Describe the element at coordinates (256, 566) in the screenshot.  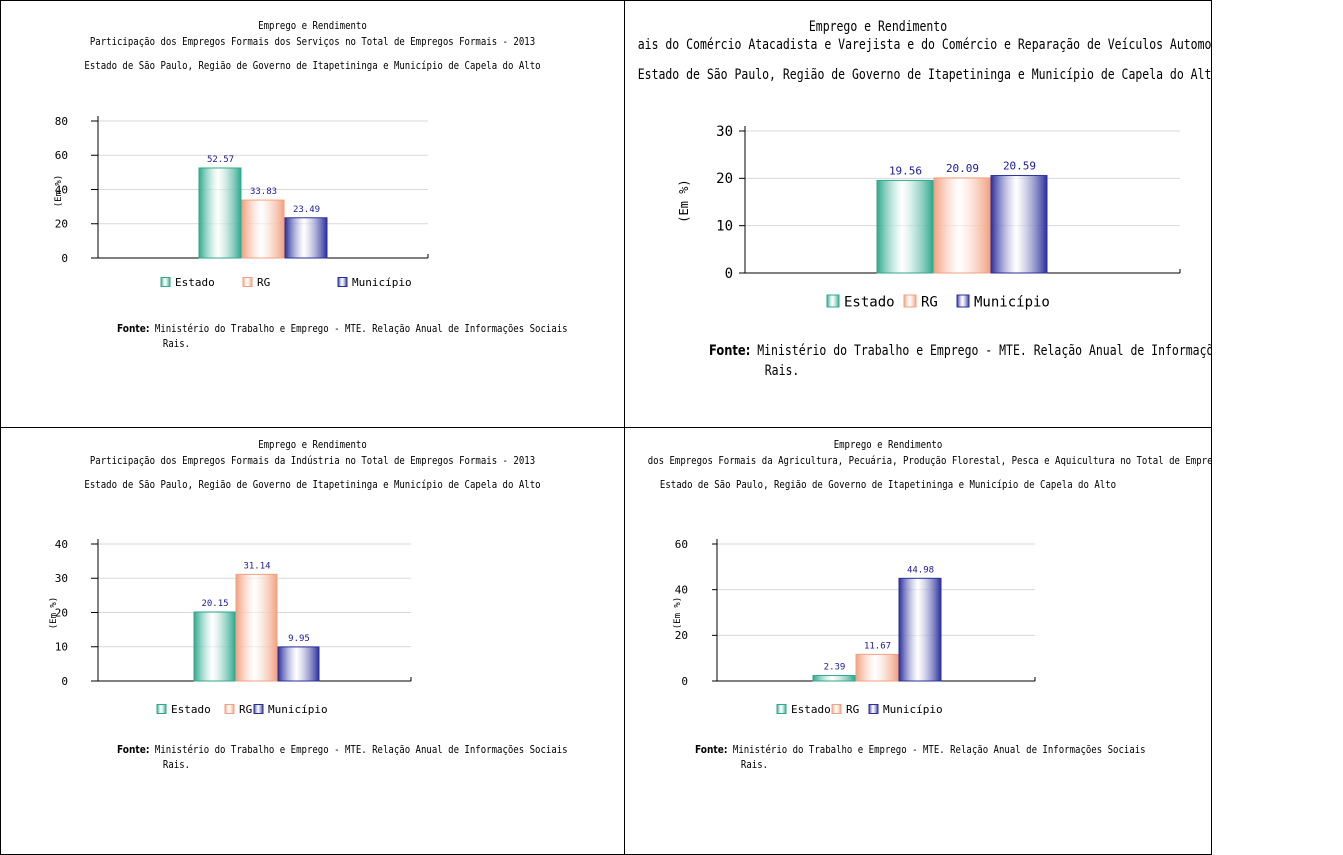
I see `bar-value-label: 31.14` at that location.